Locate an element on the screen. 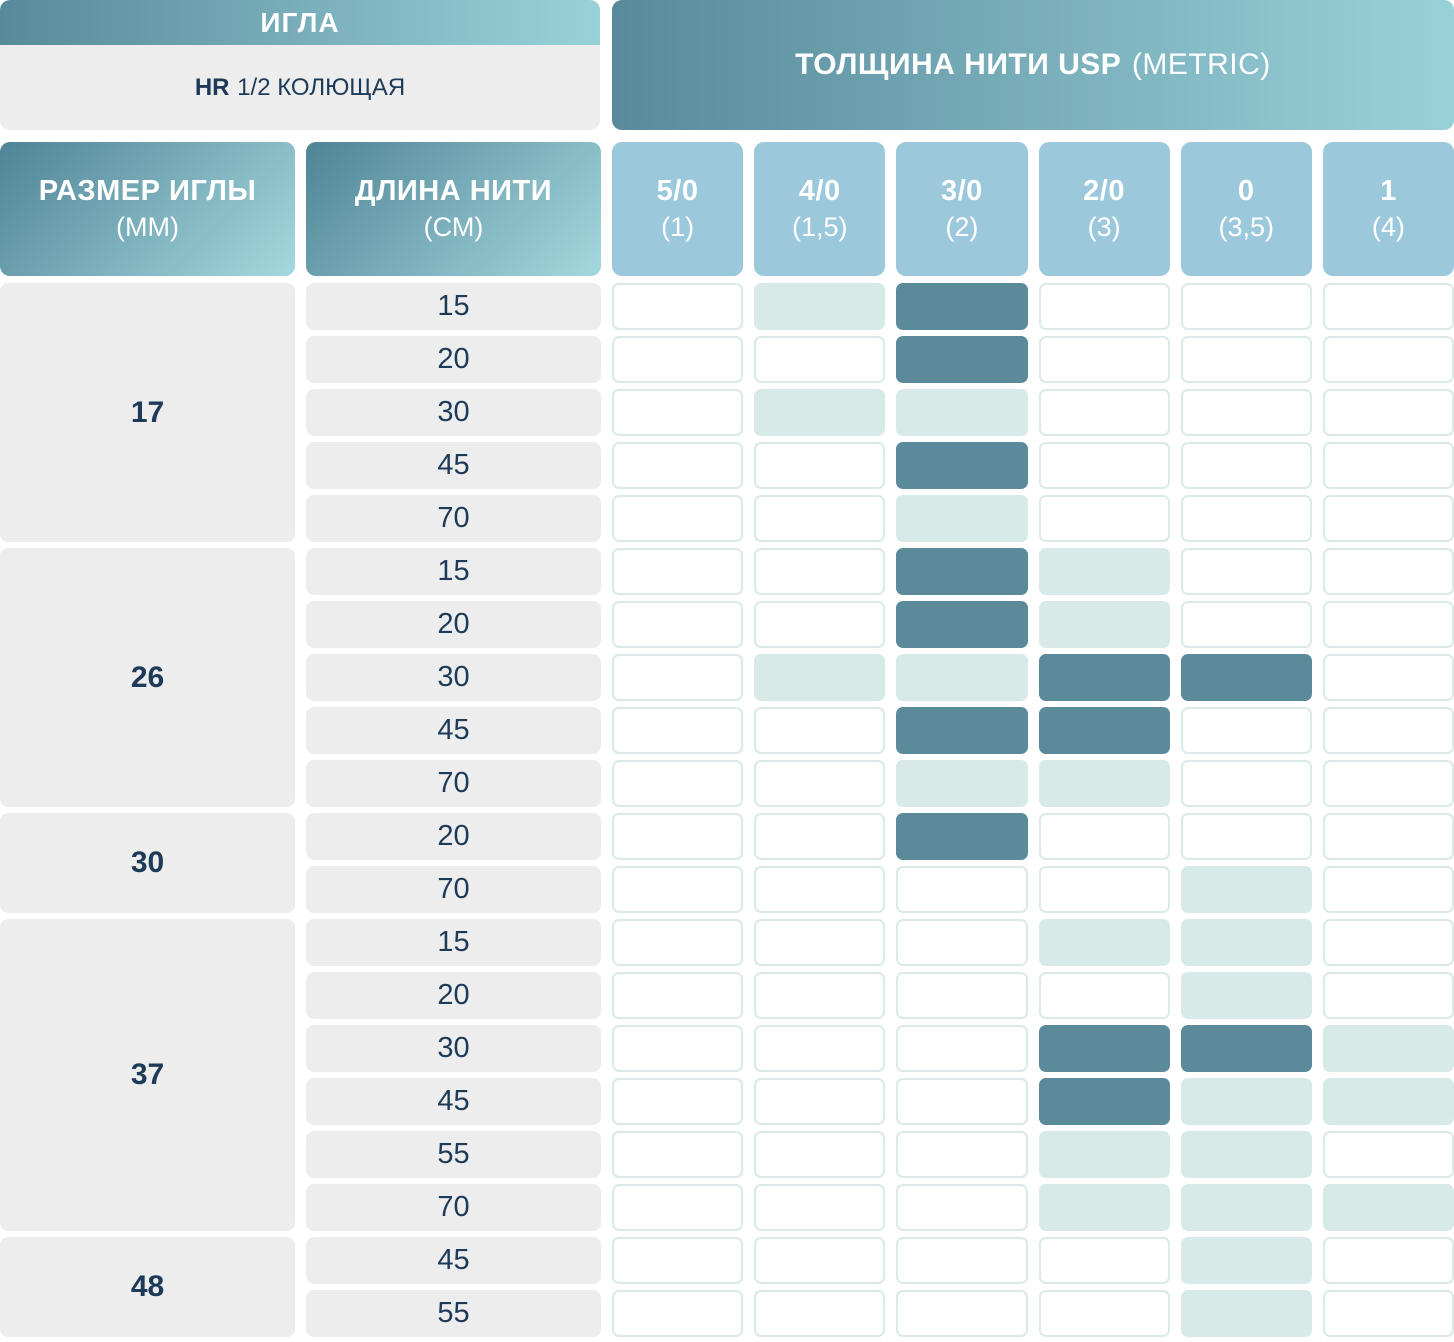 This screenshot has width=1454, height=1342. thread-thickness-header: ТОЛЩИНА НИТИ USP (METRIC) is located at coordinates (1033, 65).